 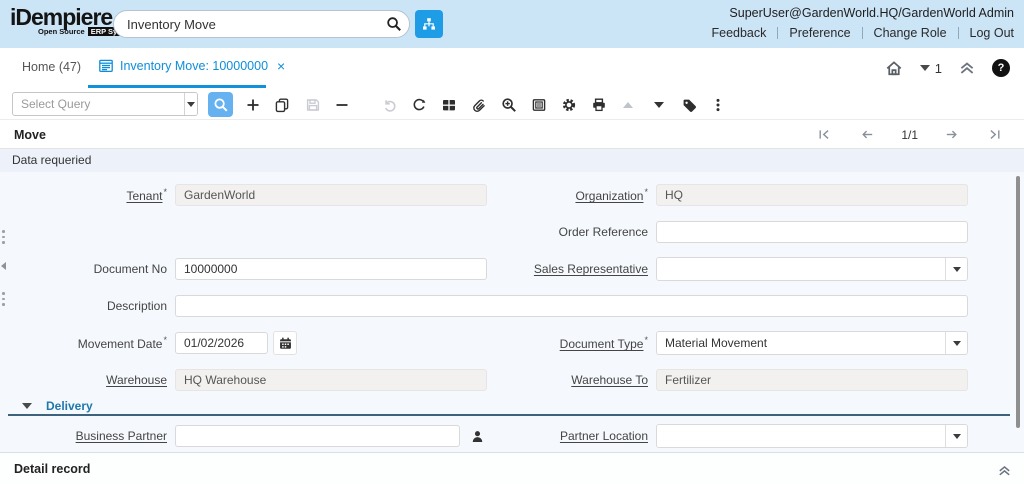 What do you see at coordinates (130, 269) in the screenshot?
I see `document-no-label: Document No` at bounding box center [130, 269].